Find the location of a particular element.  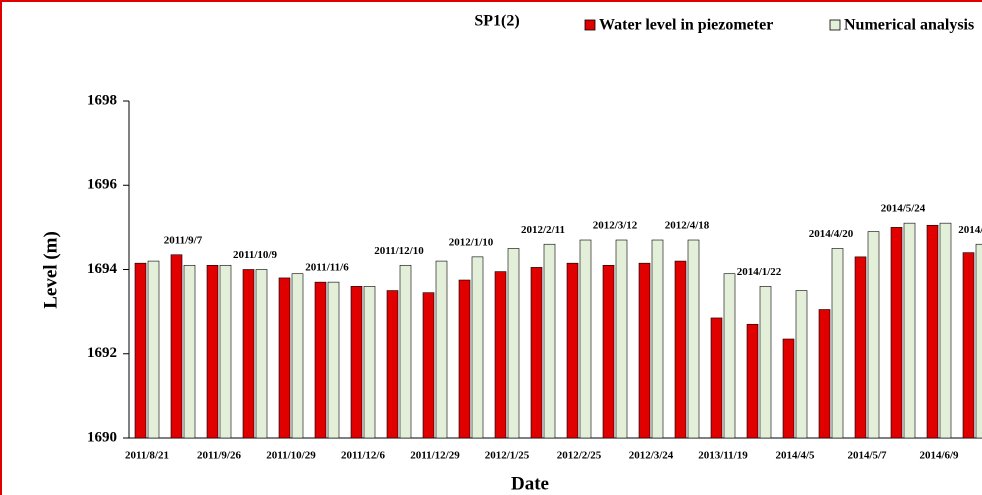

x-tick-label: 2014/7/ is located at coordinates (970, 230).